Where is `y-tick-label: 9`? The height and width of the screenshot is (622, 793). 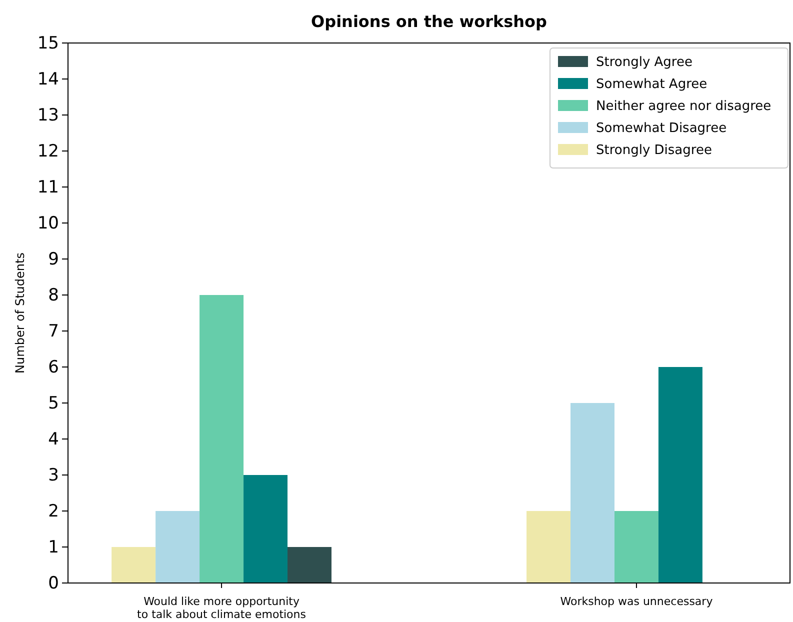
y-tick-label: 9 is located at coordinates (53, 259).